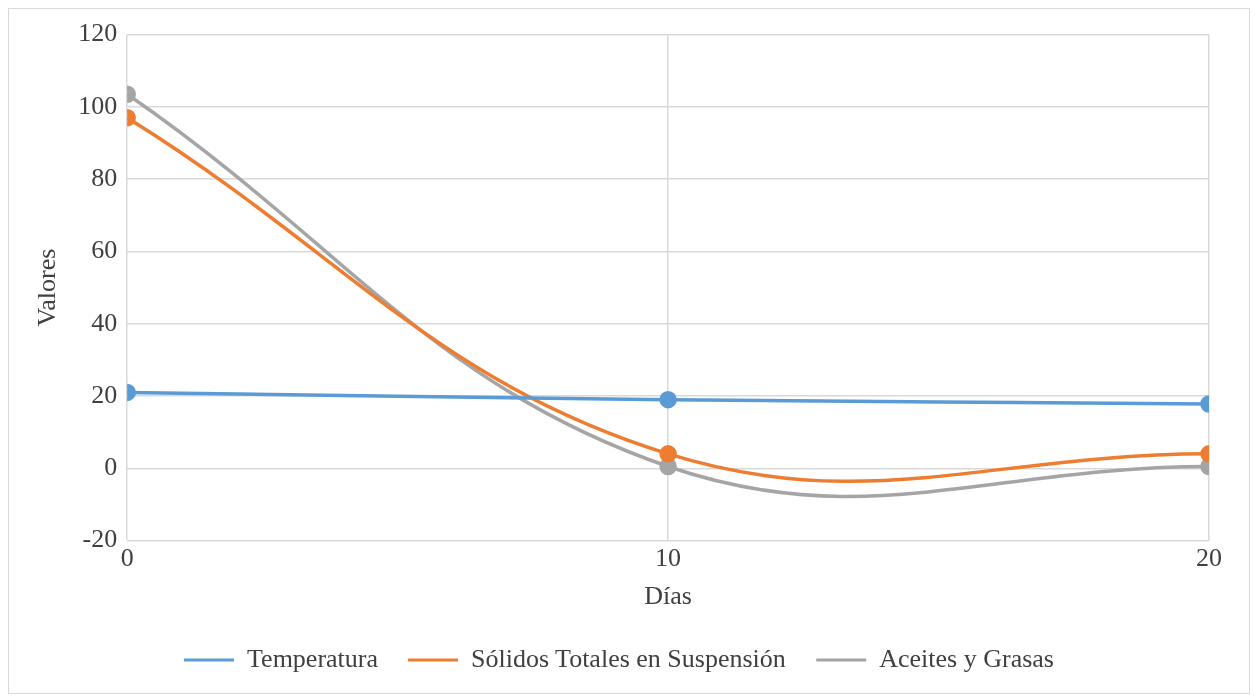  What do you see at coordinates (104, 250) in the screenshot?
I see `y-tick-label: 60` at bounding box center [104, 250].